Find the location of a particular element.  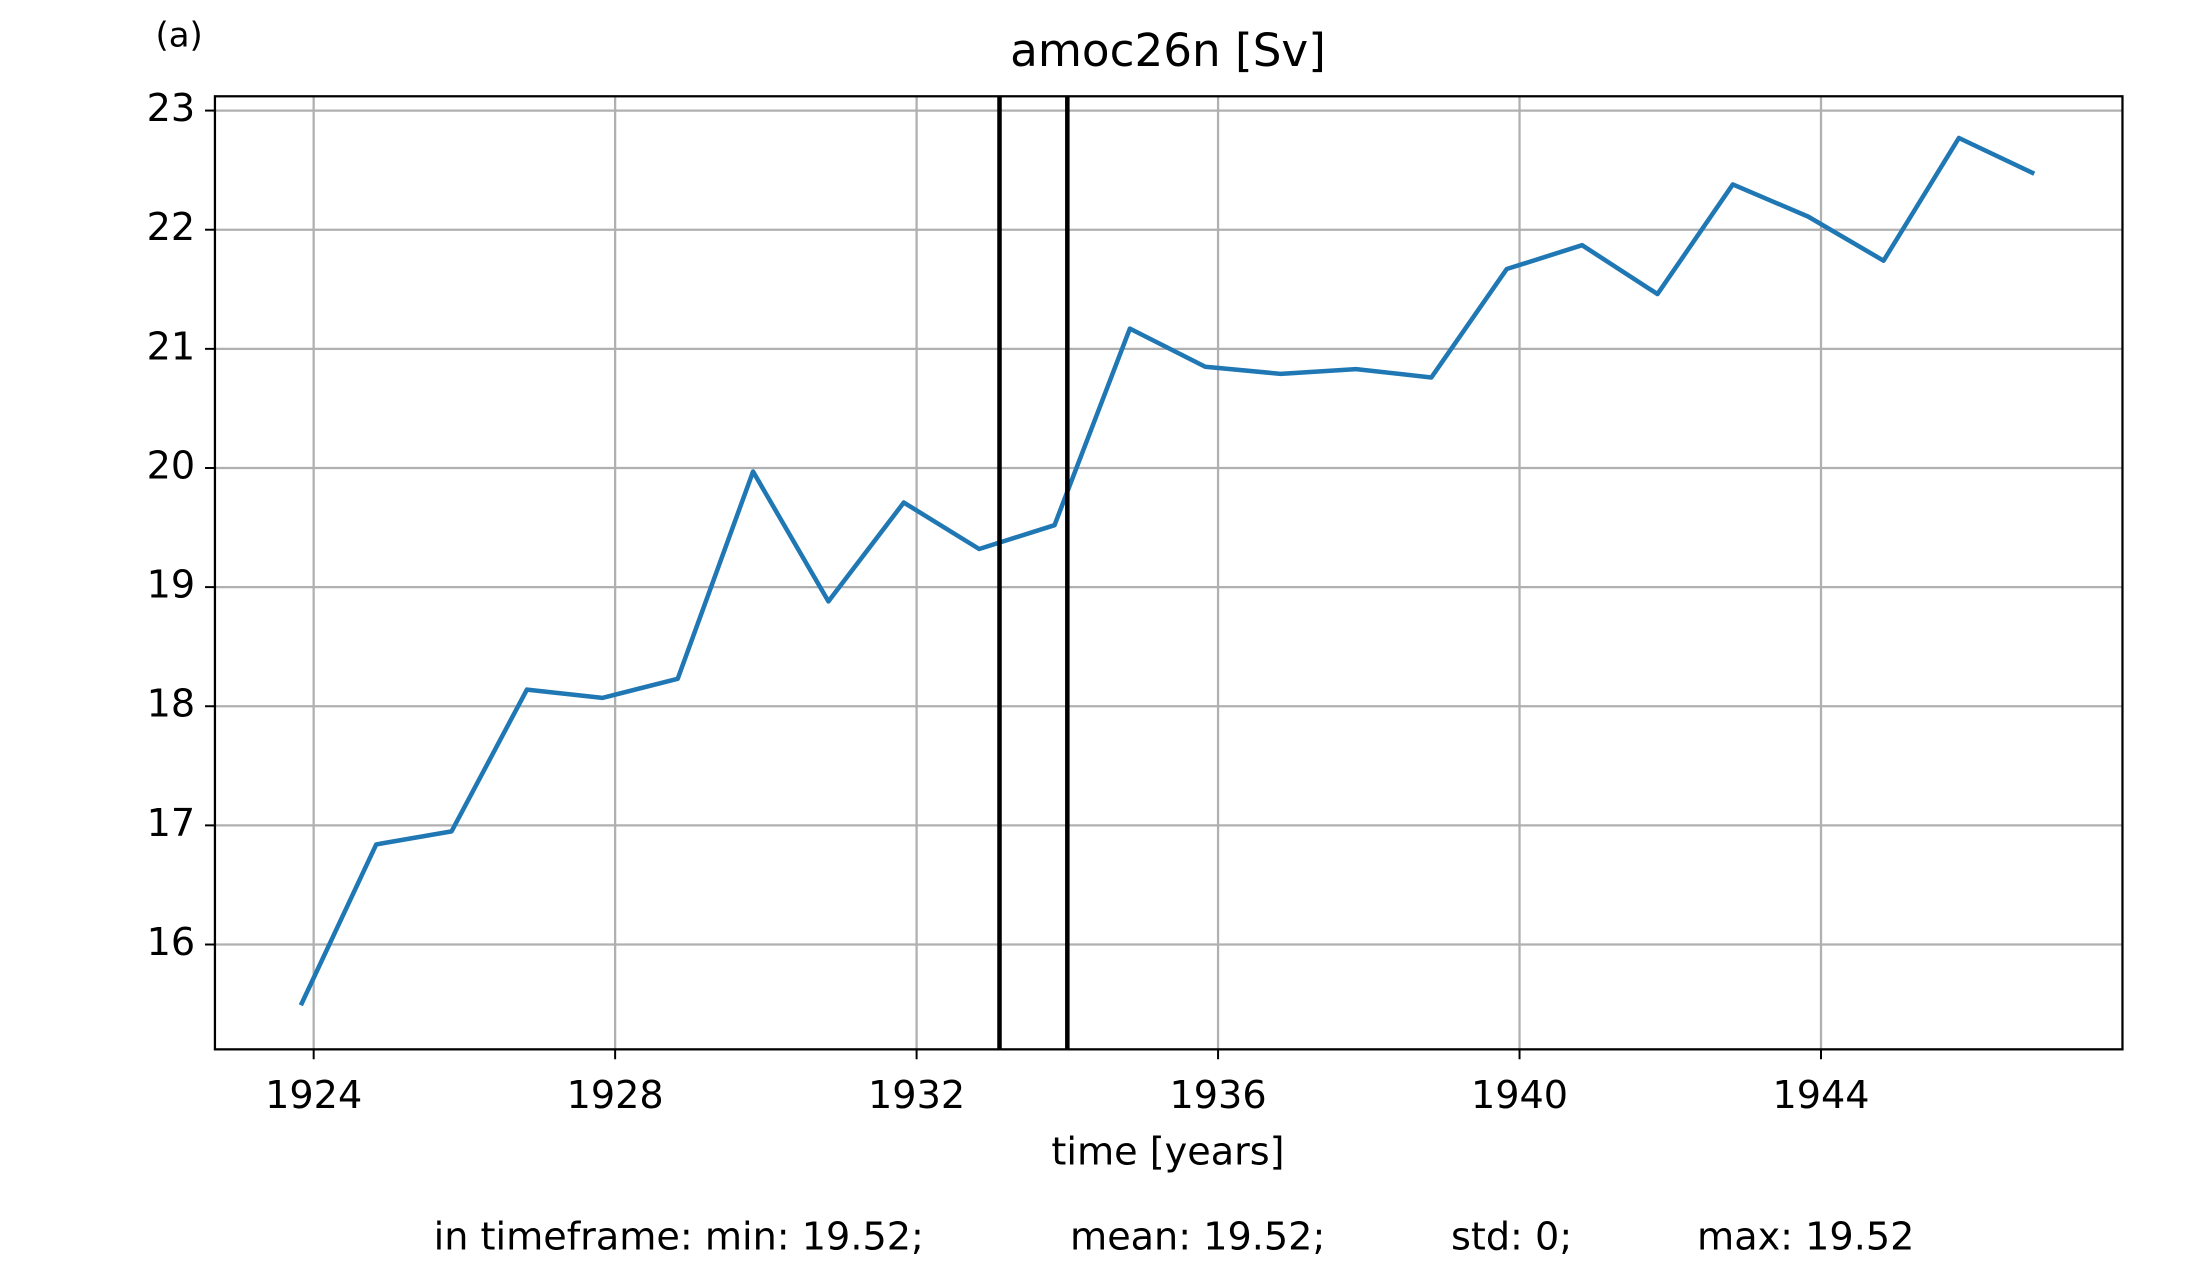

stat-text: max: 19.52 is located at coordinates (1805, 1237).